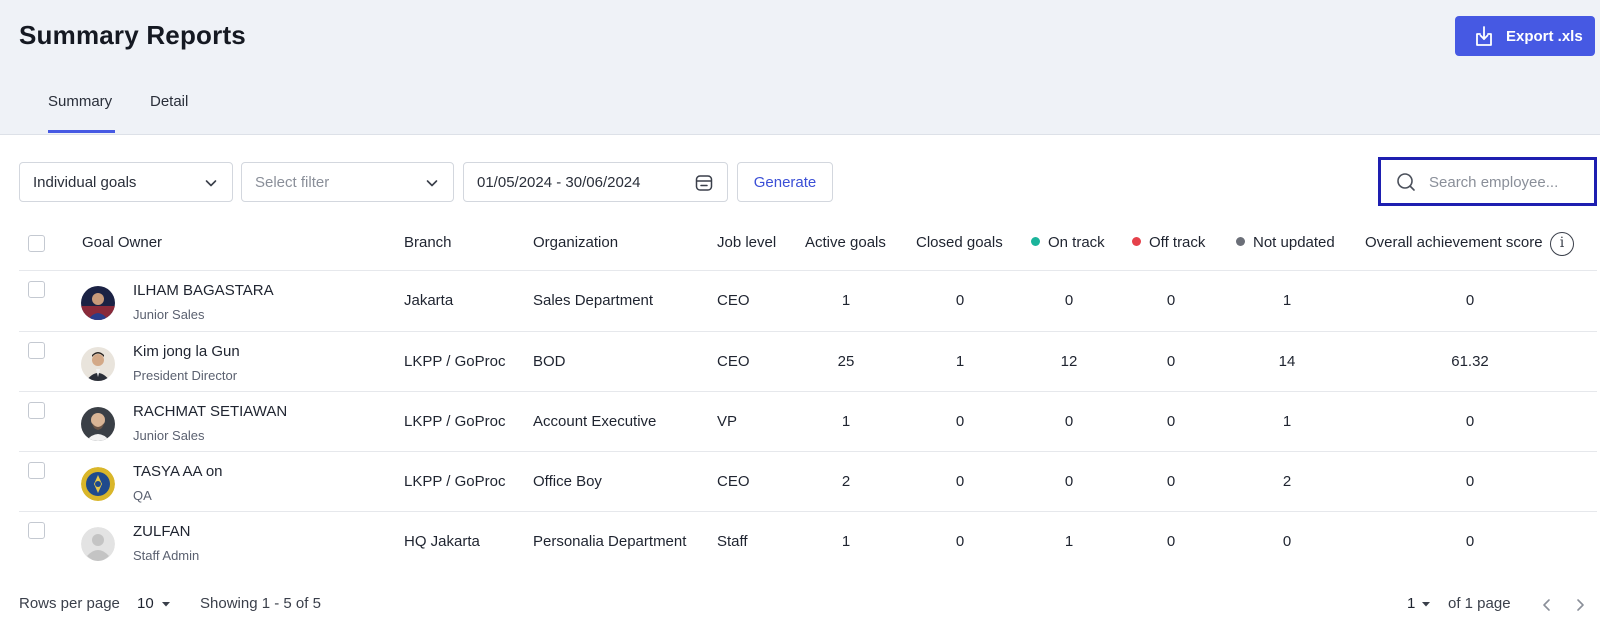  I want to click on download-icon, so click(1484, 36).